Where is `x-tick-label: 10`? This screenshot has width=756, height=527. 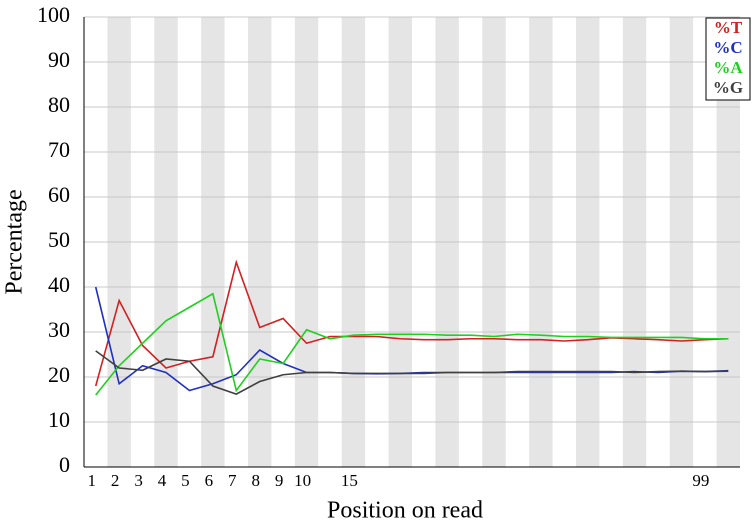
x-tick-label: 10 is located at coordinates (302, 480).